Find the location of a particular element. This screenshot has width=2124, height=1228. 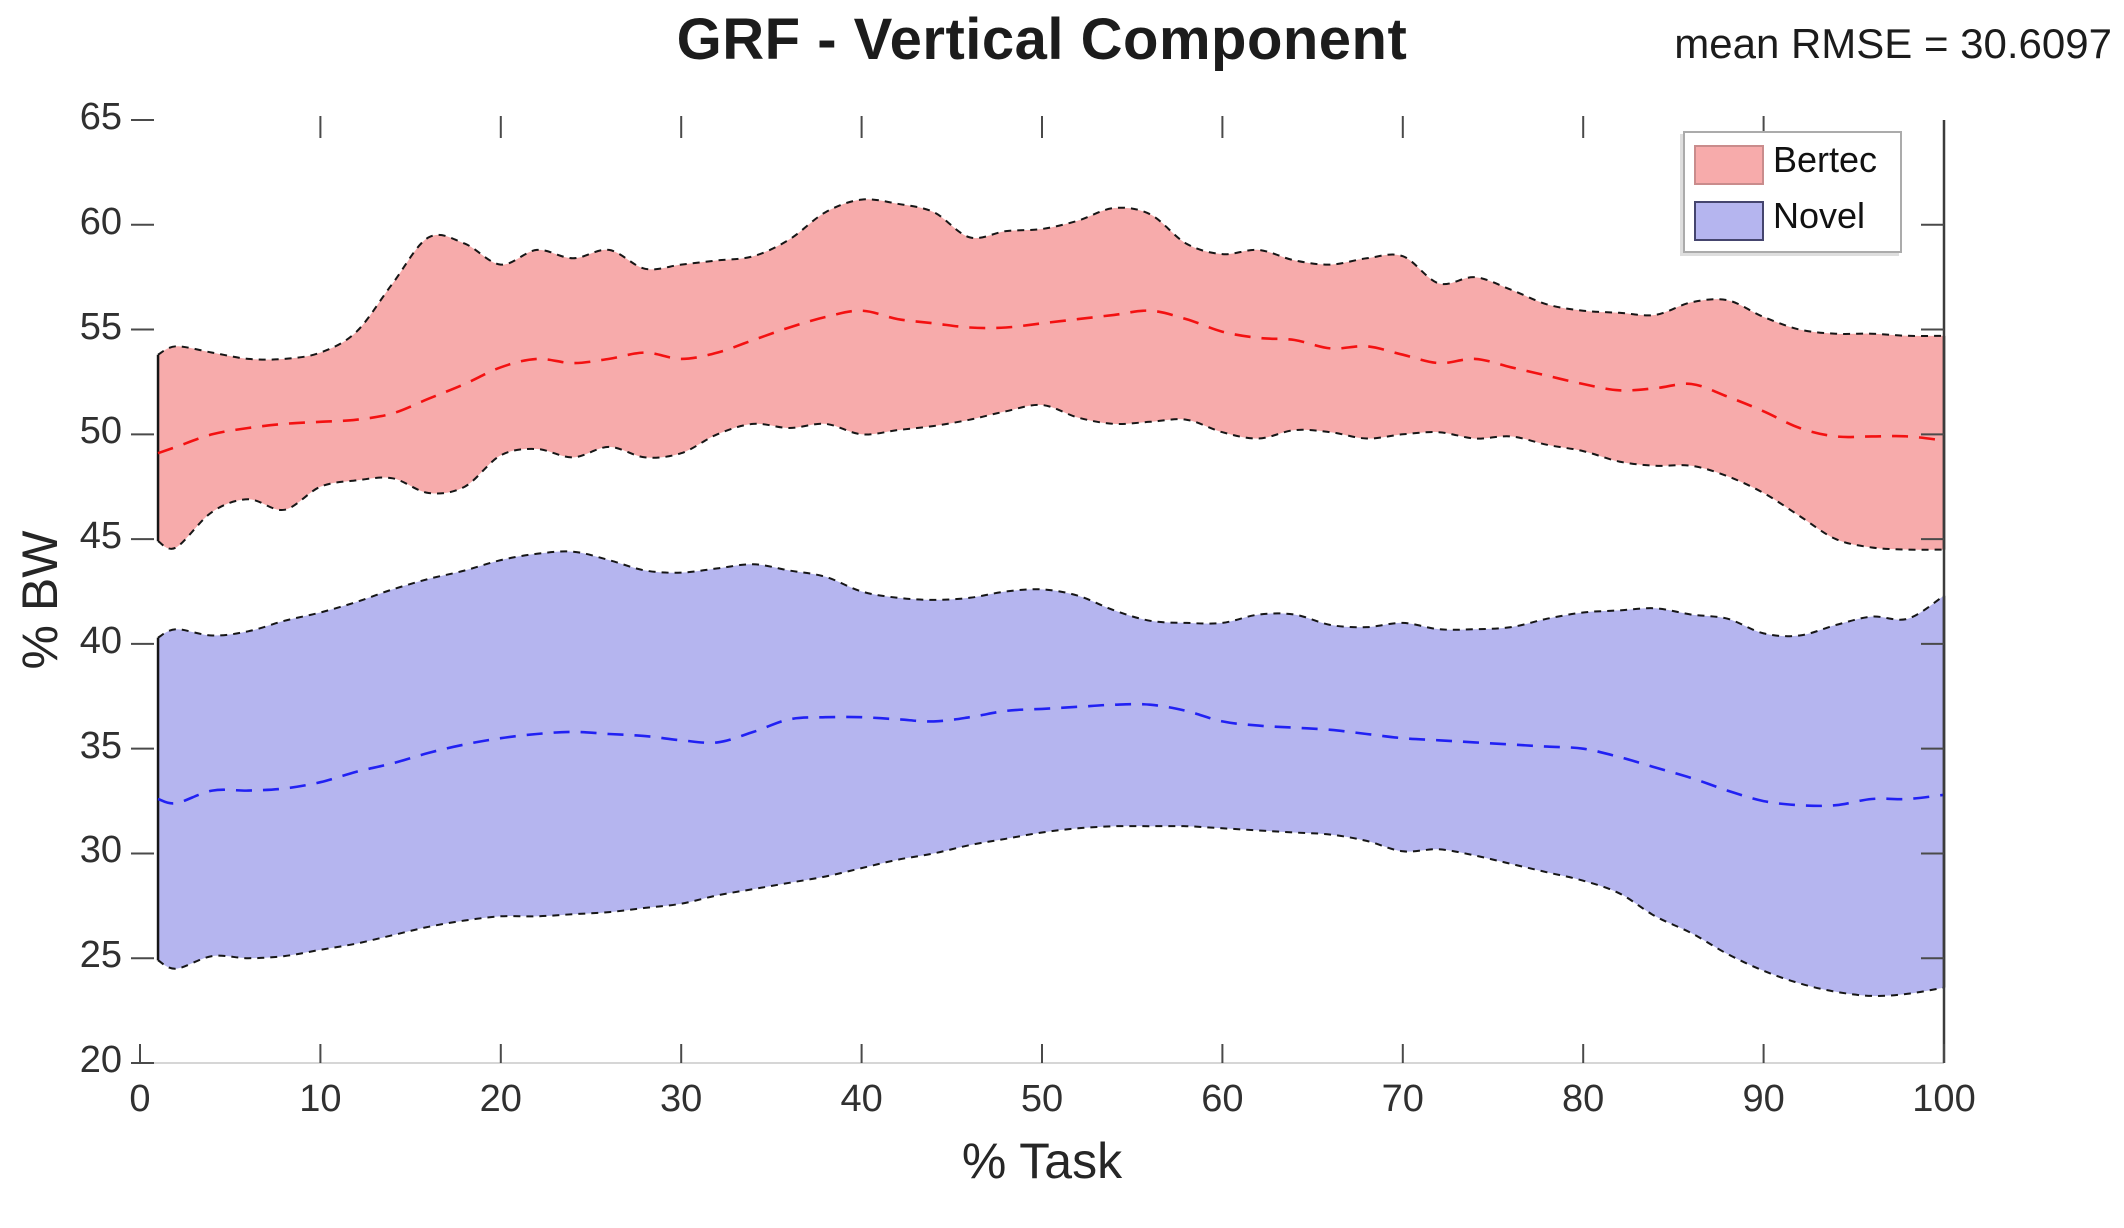

legend-label-bertec: Bertec is located at coordinates (1825, 159).